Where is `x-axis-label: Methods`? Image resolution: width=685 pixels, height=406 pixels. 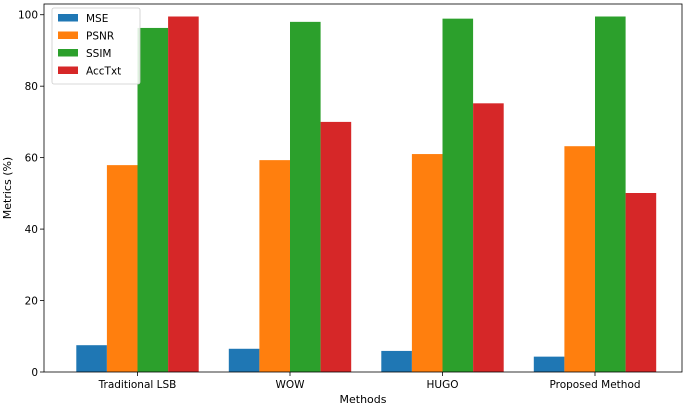 x-axis-label: Methods is located at coordinates (363, 399).